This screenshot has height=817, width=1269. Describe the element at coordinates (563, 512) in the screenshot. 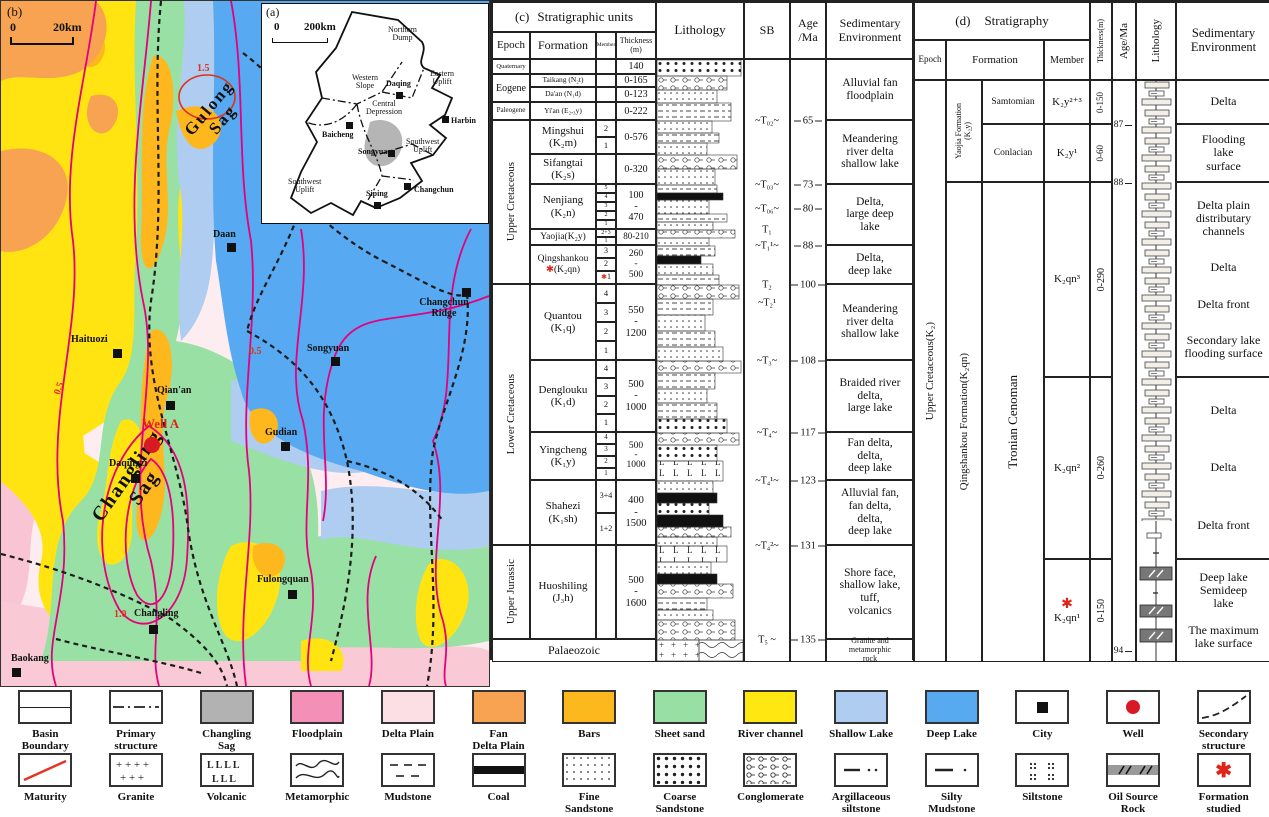

I see `formation-shahezi: Shahezi (K₁sh)` at that location.